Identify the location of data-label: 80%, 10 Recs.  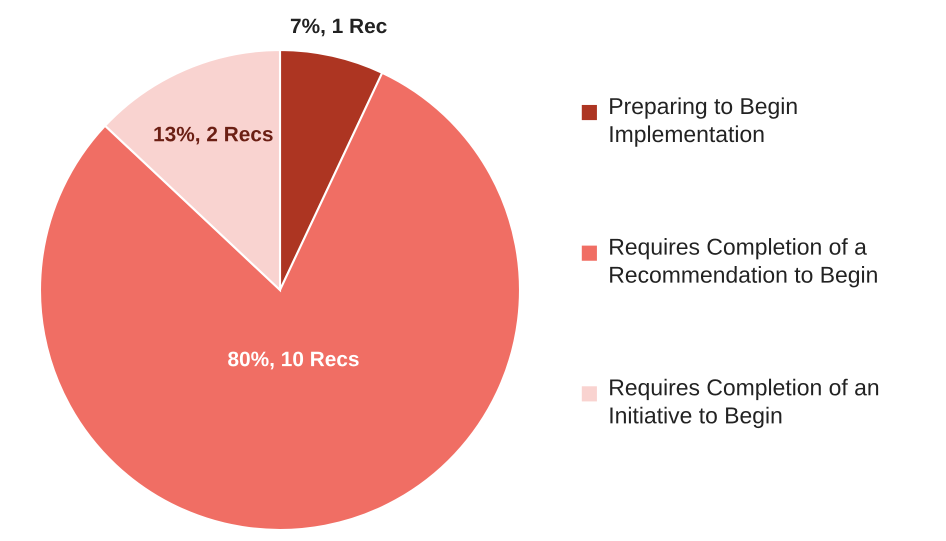
(293, 361).